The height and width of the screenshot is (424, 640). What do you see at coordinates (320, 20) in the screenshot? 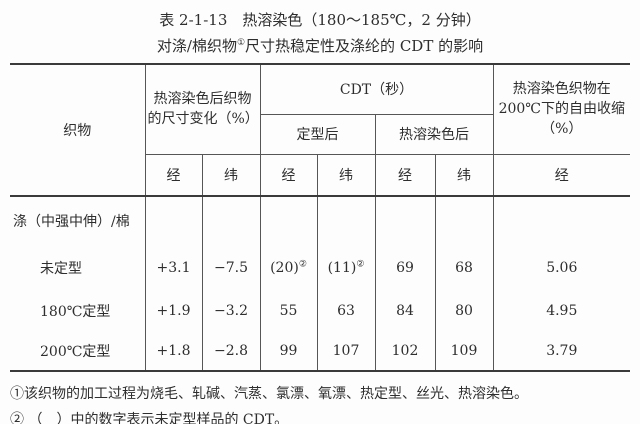
I see `table-caption-line1: 表 2-1-13 热溶染色（180～185℃，2 分钟）` at bounding box center [320, 20].